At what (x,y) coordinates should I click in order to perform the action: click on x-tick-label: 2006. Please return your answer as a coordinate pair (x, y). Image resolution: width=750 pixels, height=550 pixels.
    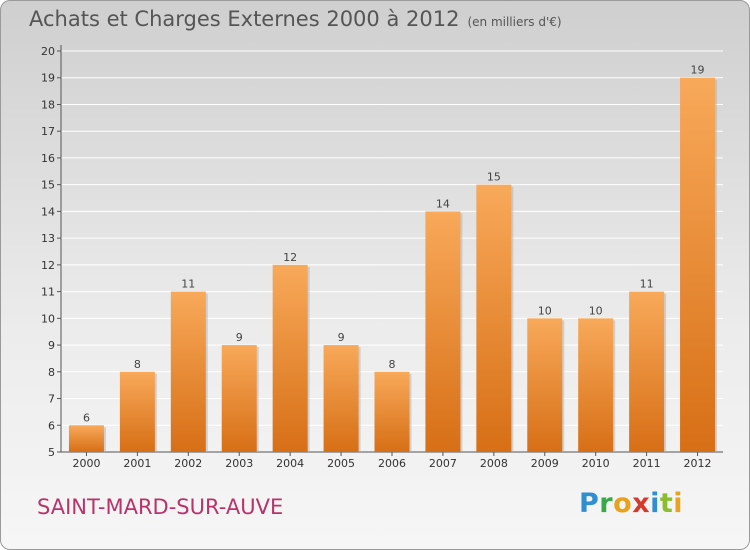
    Looking at the image, I should click on (392, 463).